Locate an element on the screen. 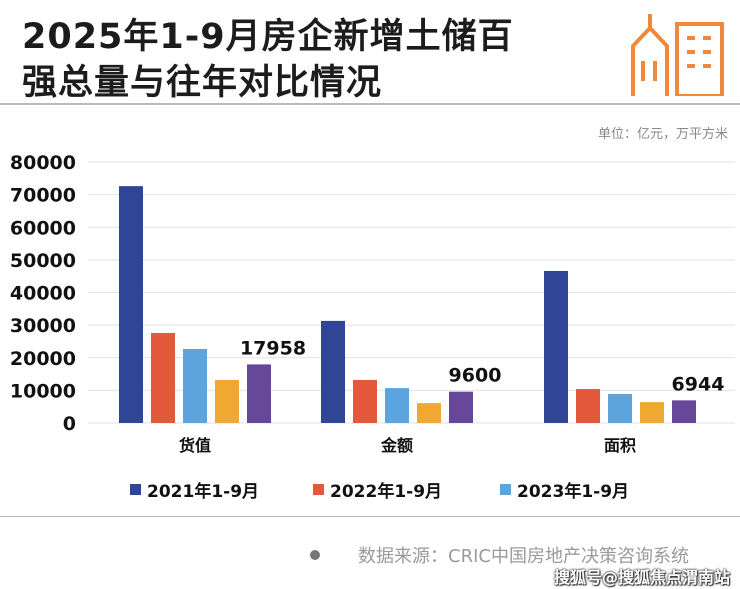  y-tick-label: 10000 is located at coordinates (43, 391).